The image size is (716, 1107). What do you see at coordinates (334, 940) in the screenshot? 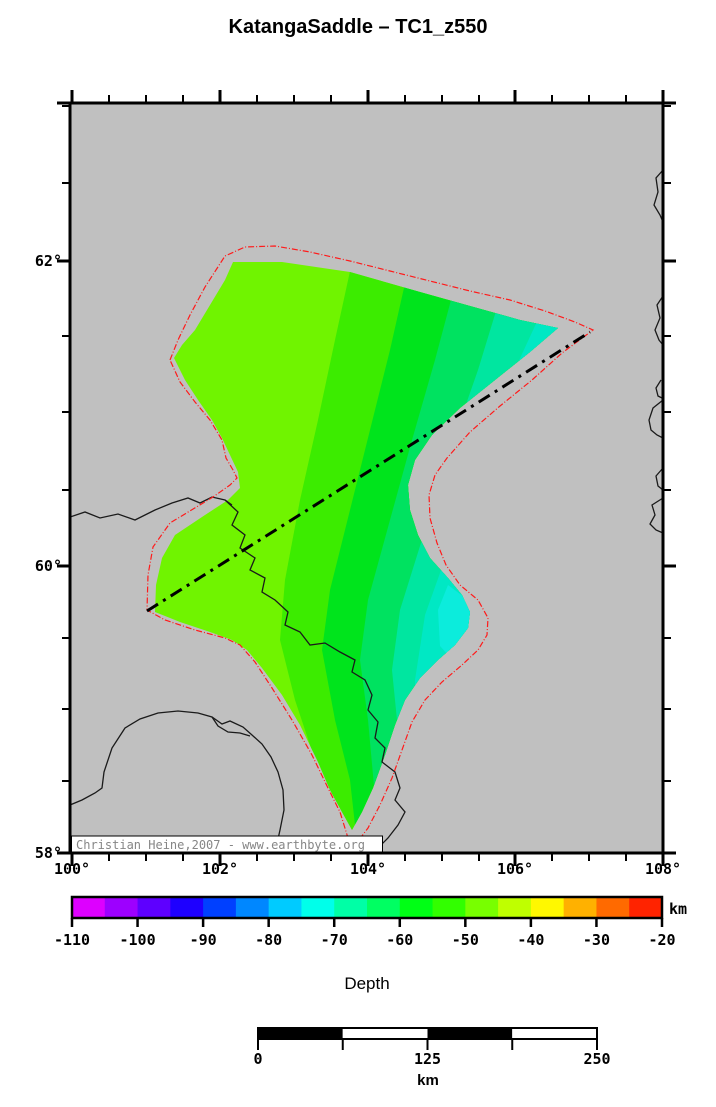
I see `colorbar-tick-label: -70` at bounding box center [334, 940].